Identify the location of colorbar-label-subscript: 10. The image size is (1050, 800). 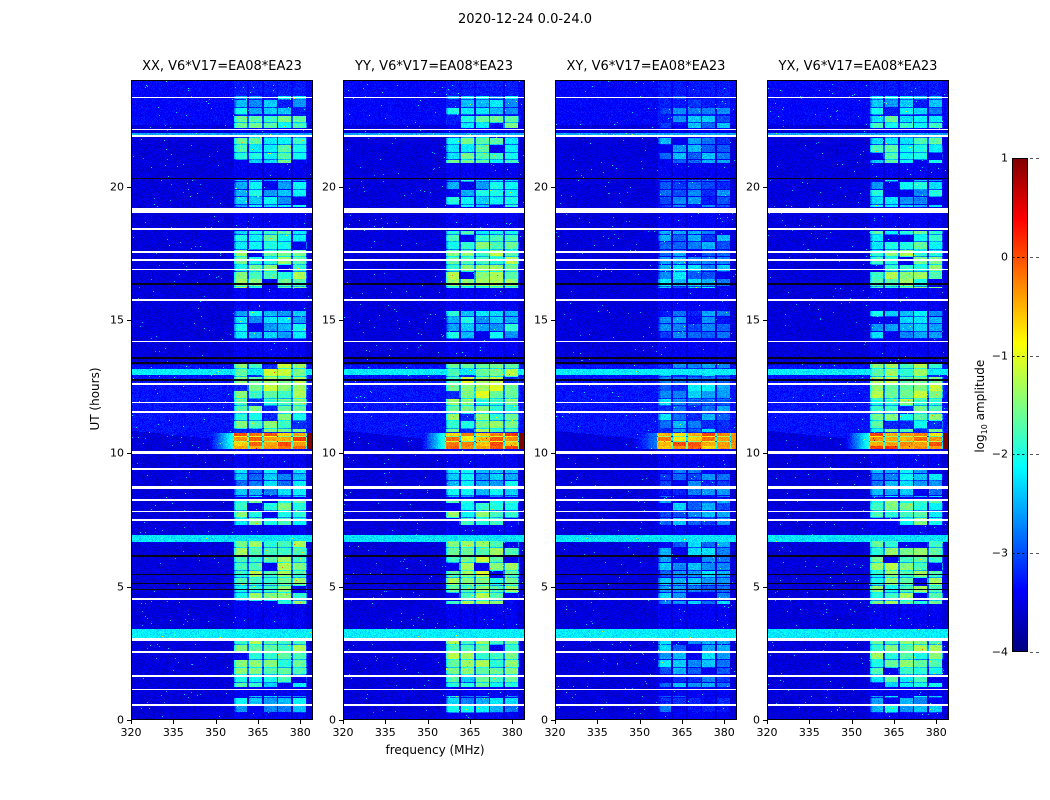
(985, 429).